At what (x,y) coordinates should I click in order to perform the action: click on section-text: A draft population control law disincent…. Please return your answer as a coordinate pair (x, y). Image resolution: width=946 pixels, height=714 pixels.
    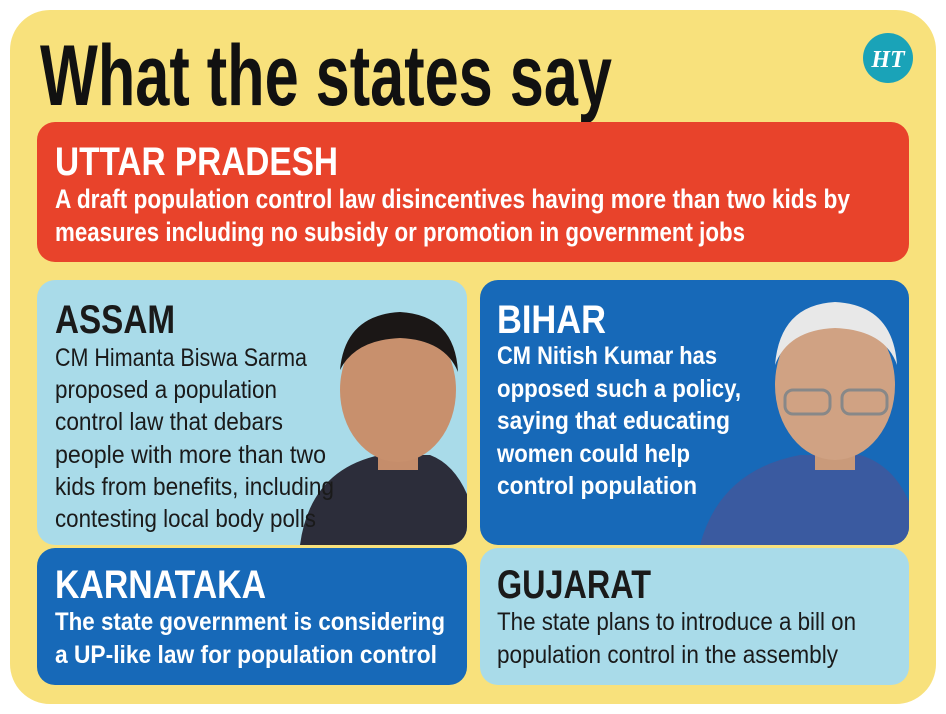
    Looking at the image, I should click on (452, 199).